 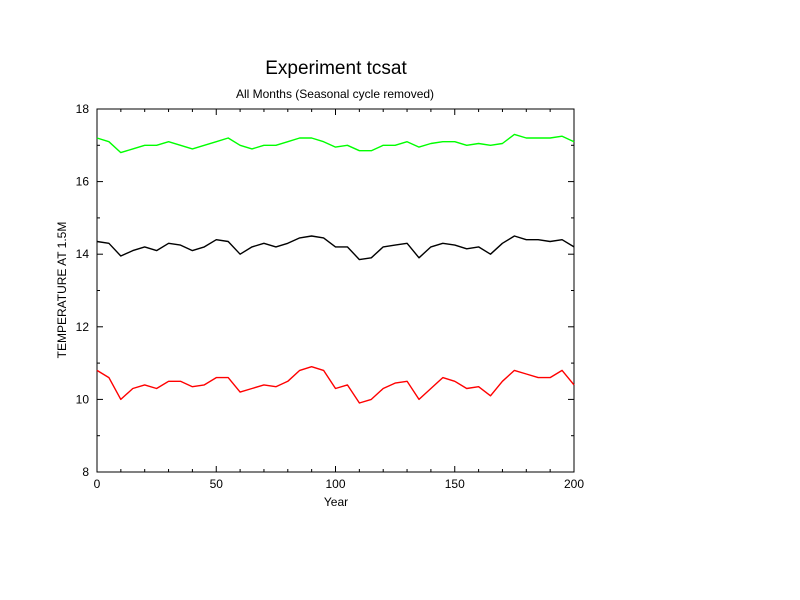 What do you see at coordinates (574, 484) in the screenshot?
I see `x-tick-label: 200` at bounding box center [574, 484].